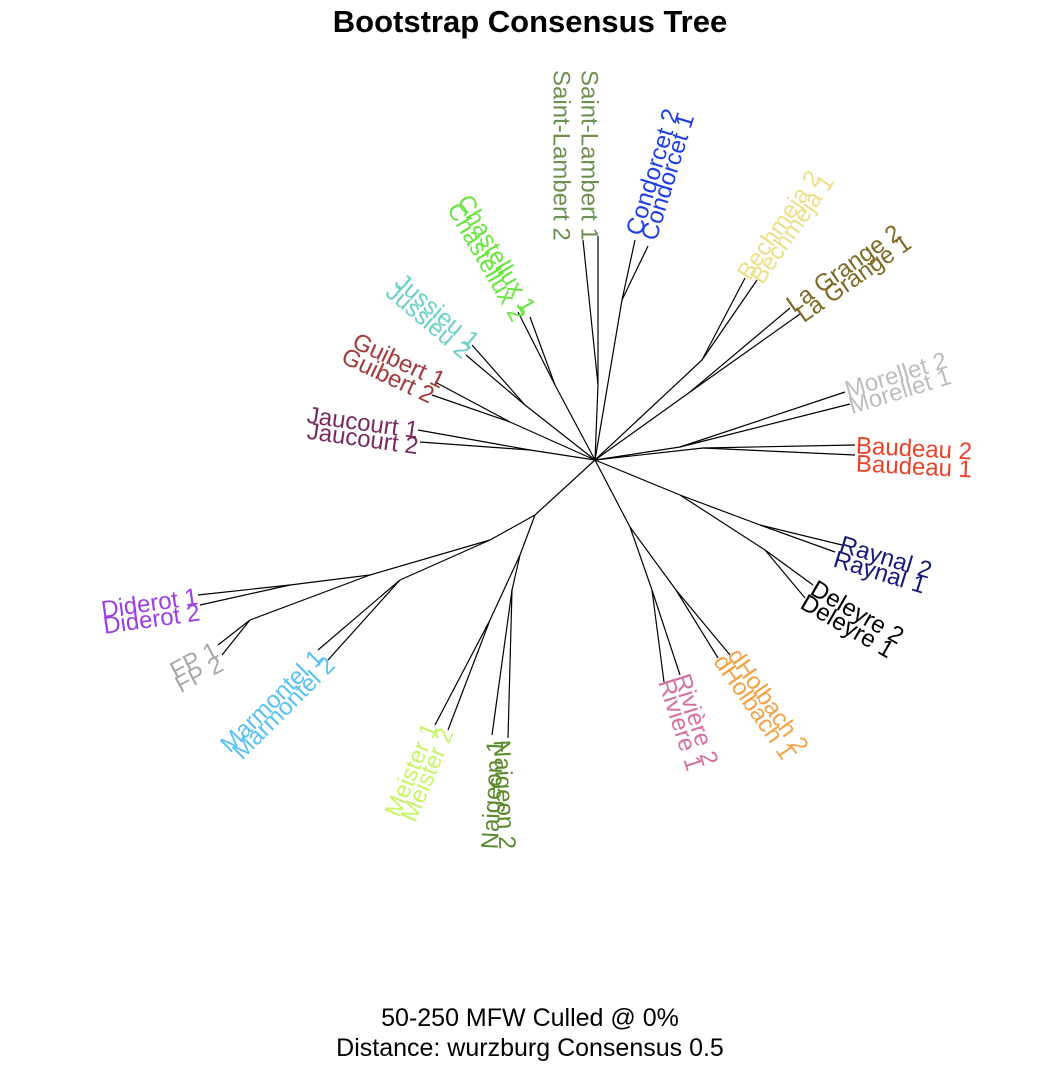 This screenshot has width=1060, height=1066. I want to click on leaf-label: Naigeon 2, so click(504, 794).